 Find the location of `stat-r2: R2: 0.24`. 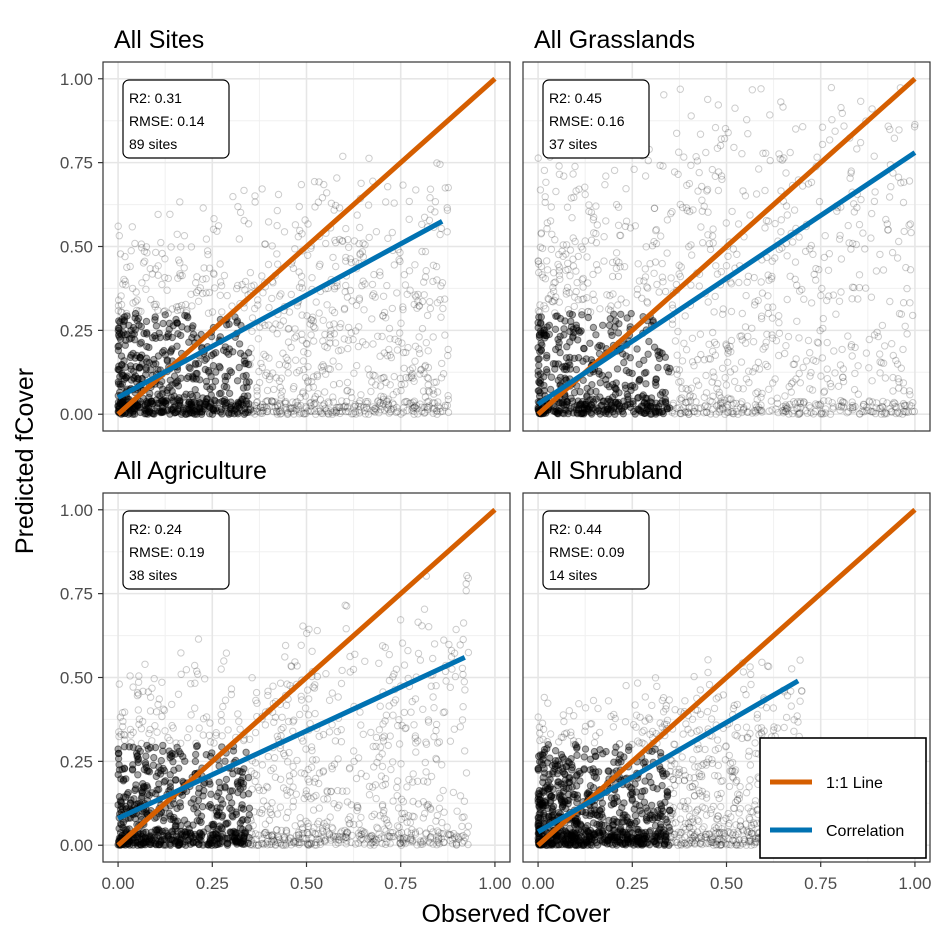

stat-r2: R2: 0.24 is located at coordinates (155, 529).